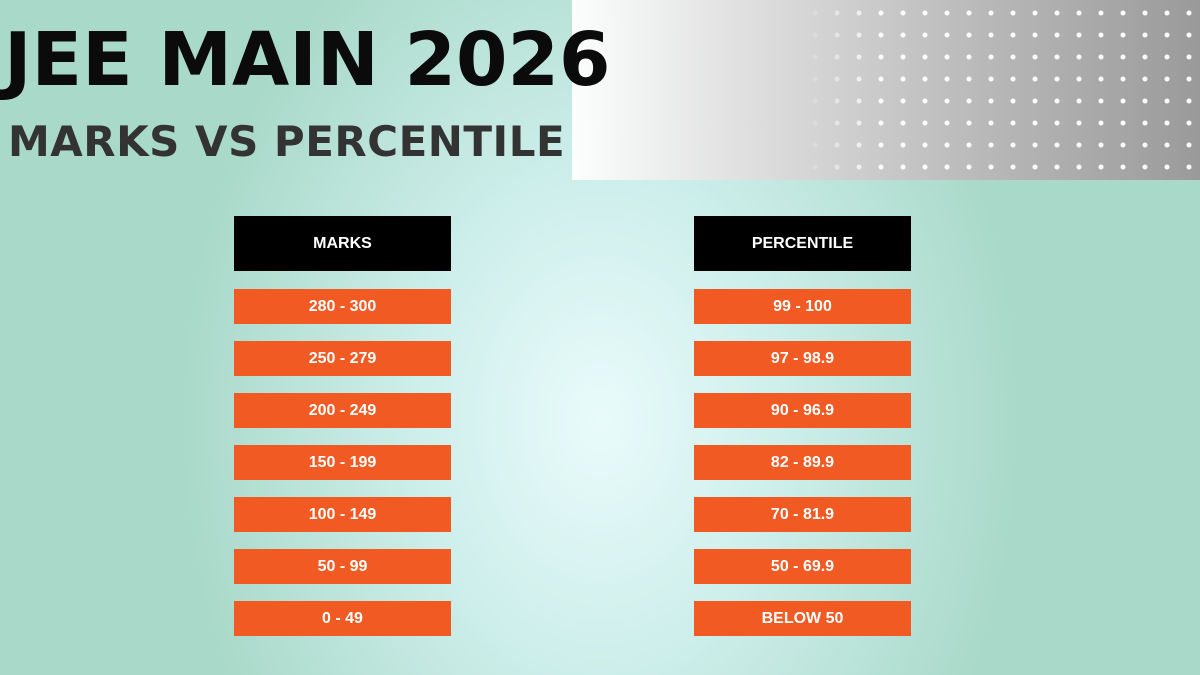  What do you see at coordinates (342, 566) in the screenshot?
I see `marks-cell: 50 - 99` at bounding box center [342, 566].